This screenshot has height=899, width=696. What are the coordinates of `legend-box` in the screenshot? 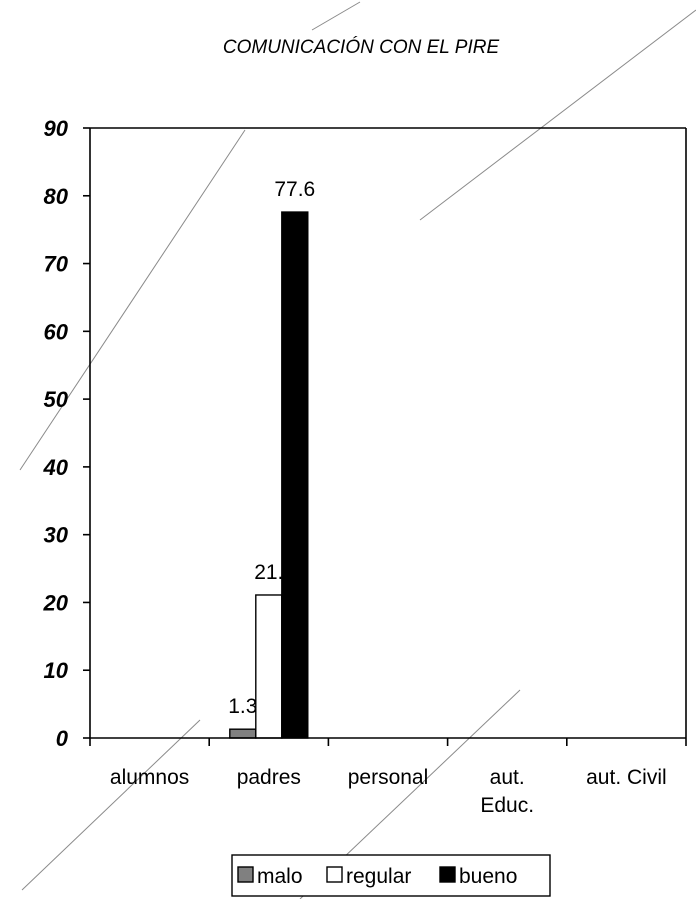 It's located at (391, 875).